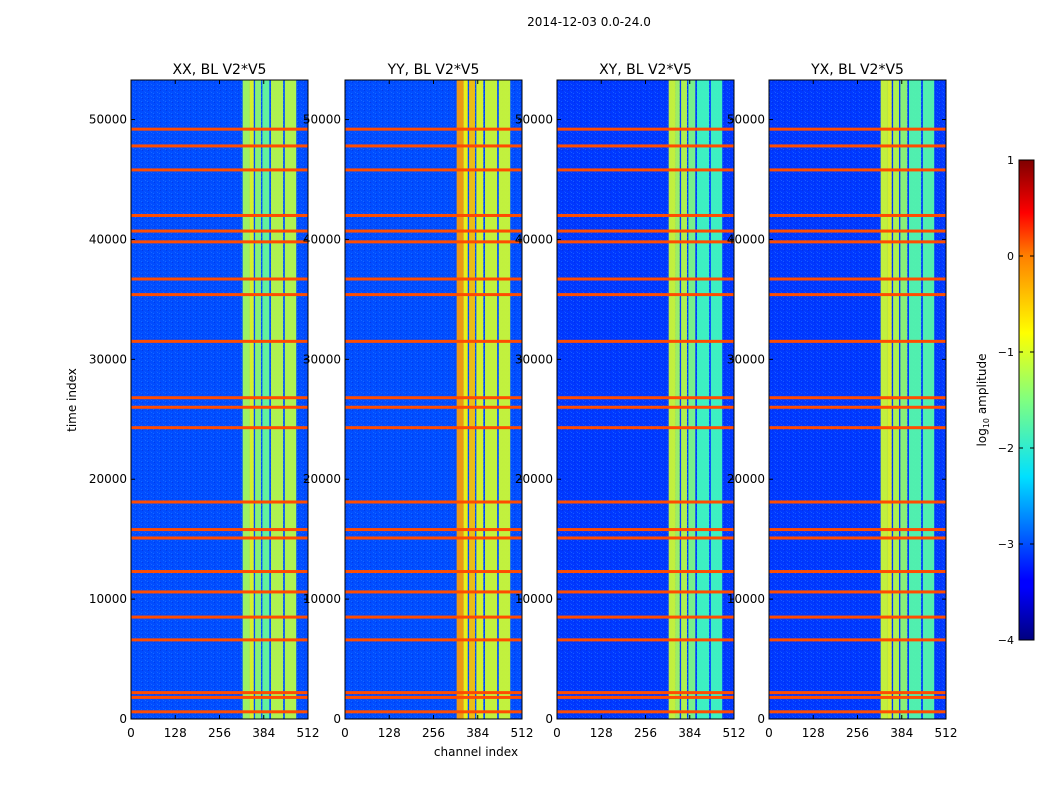 The width and height of the screenshot is (1050, 800). What do you see at coordinates (1006, 448) in the screenshot?
I see `colorbar-tick-label: −2` at bounding box center [1006, 448].